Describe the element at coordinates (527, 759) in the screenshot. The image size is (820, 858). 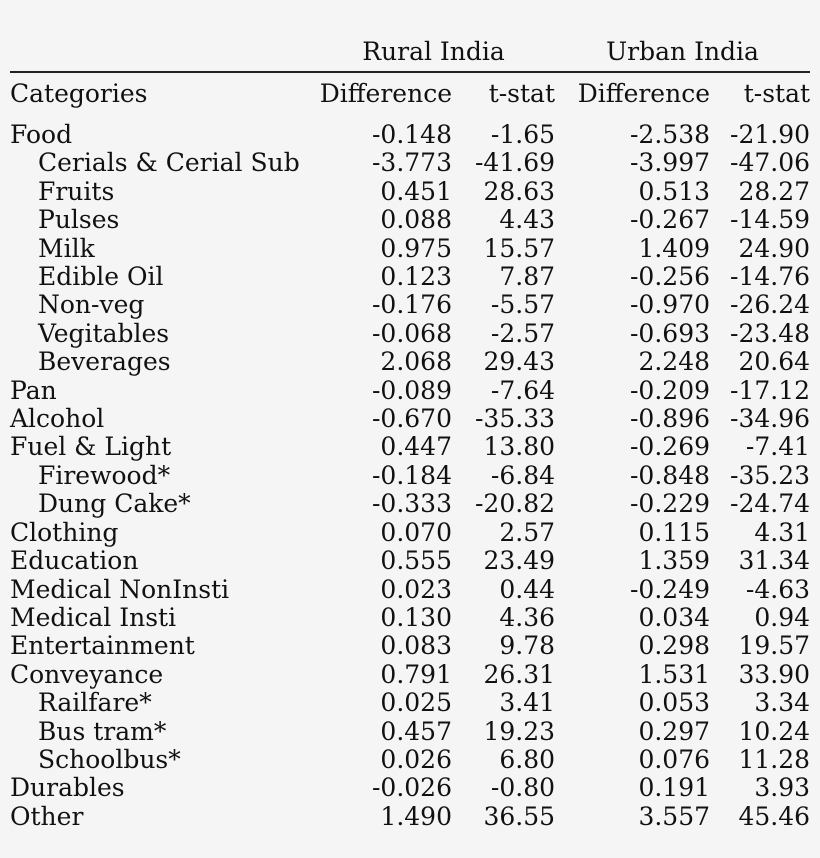
I see `rural-tstat-cell: 6.80` at that location.